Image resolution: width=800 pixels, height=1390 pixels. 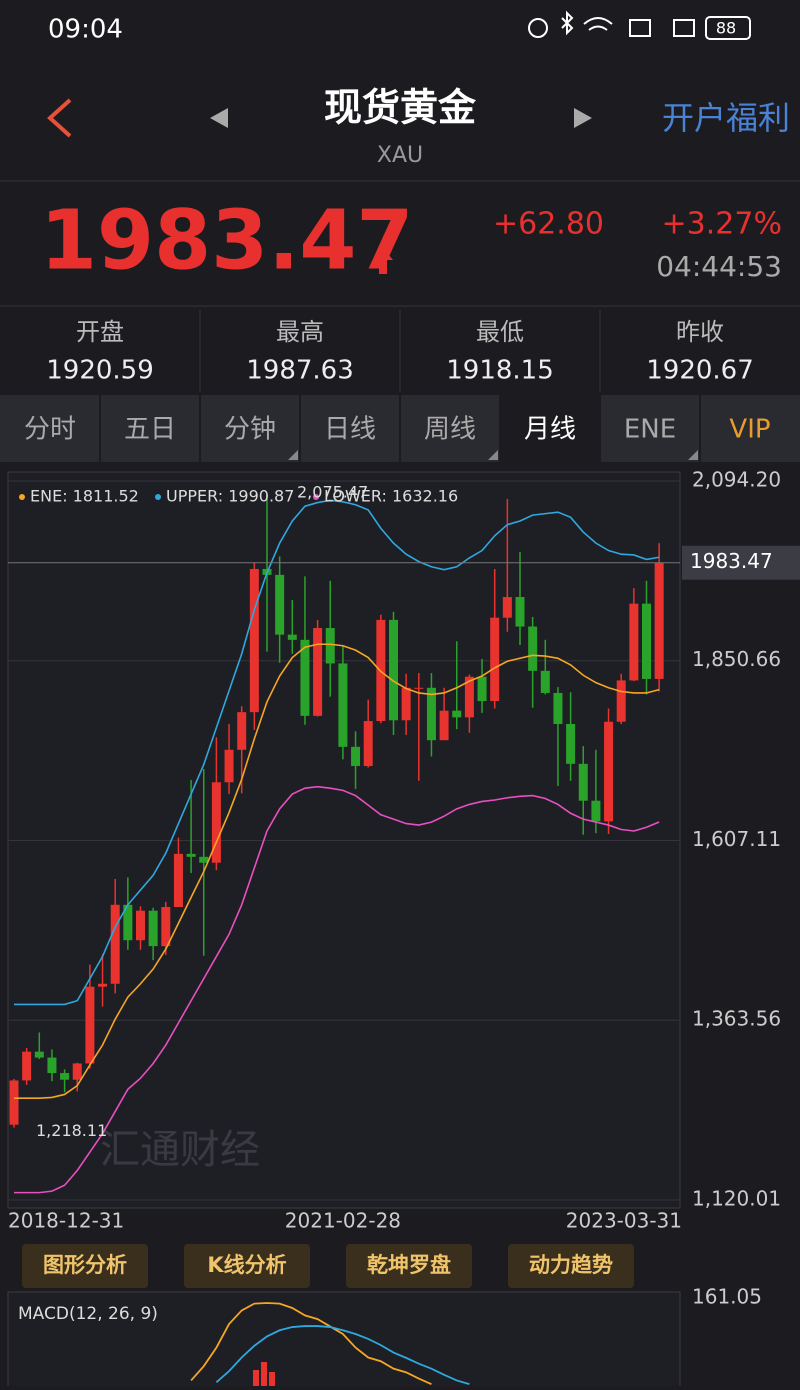 What do you see at coordinates (736, 839) in the screenshot?
I see `y-tick-label: 1,607.11` at bounding box center [736, 839].